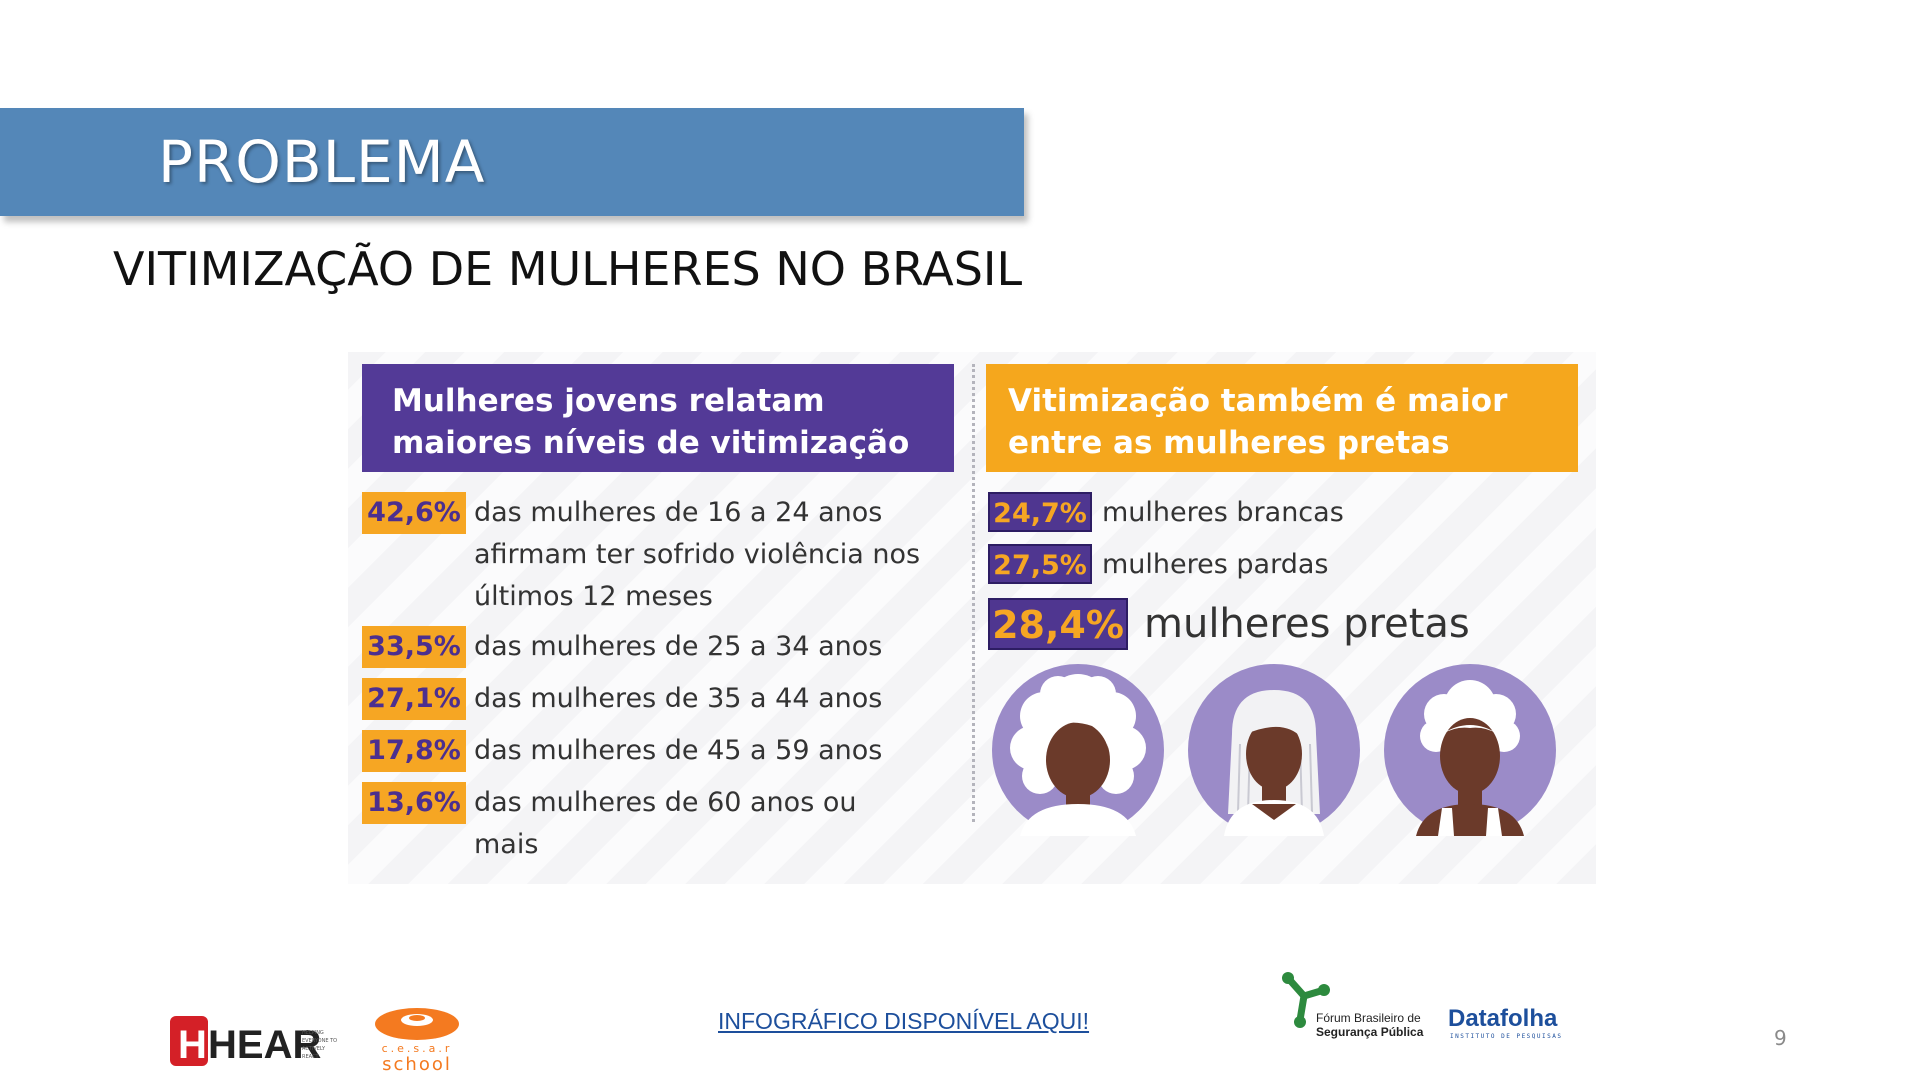  Describe the element at coordinates (1040, 564) in the screenshot. I see `percent-badge: 27,5%` at that location.